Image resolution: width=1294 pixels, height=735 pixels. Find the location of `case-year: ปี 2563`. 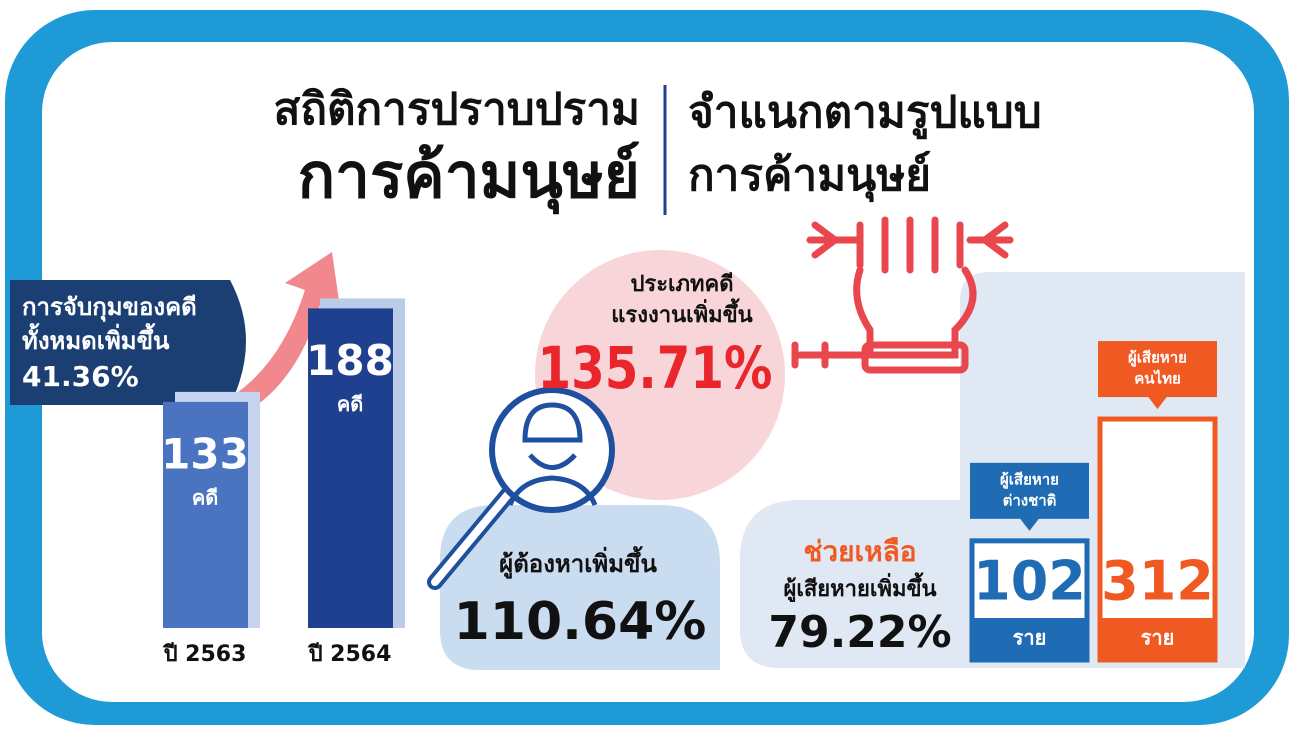

case-year: ปี 2563 is located at coordinates (204, 654).